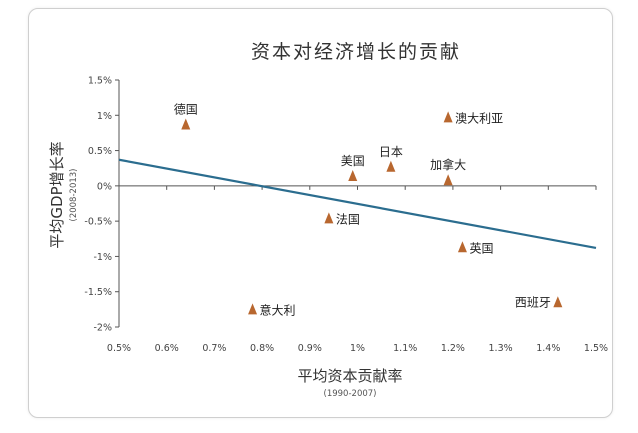 The width and height of the screenshot is (638, 433). I want to click on chart-title: 资本对经济增长的贡献, so click(356, 52).